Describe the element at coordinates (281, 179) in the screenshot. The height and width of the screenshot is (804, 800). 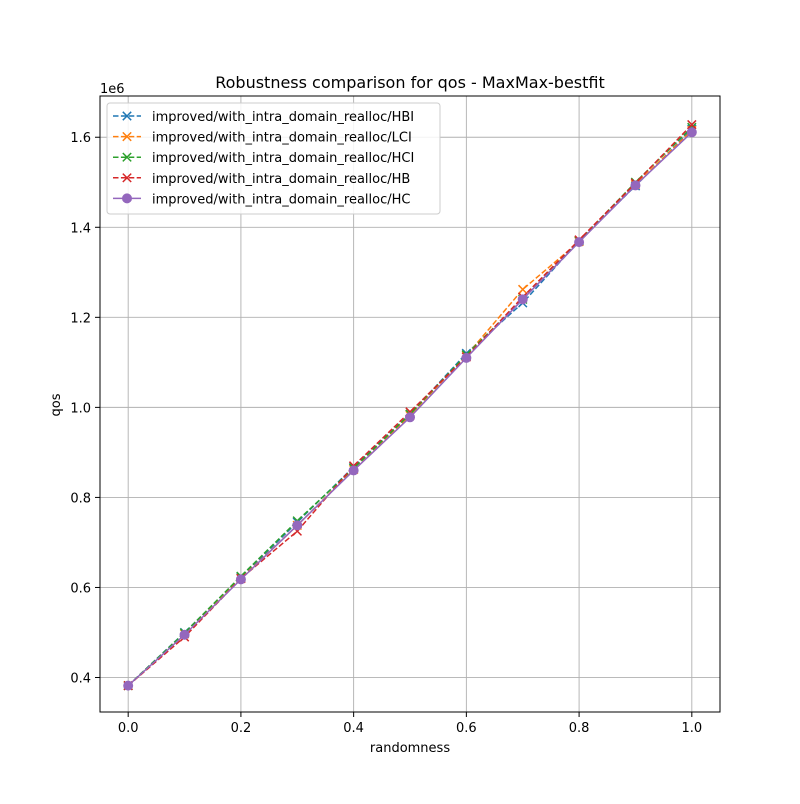
I see `legend-label: improved/with_intra_domain_realloc/HB` at that location.